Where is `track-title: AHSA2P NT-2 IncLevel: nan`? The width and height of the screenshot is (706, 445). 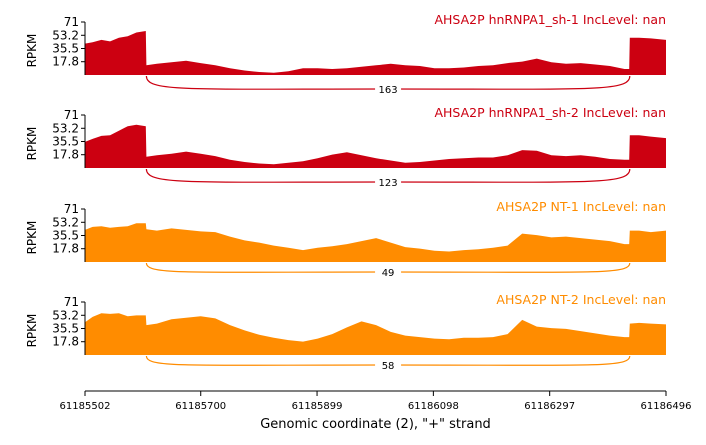
track-title: AHSA2P NT-2 IncLevel: nan is located at coordinates (581, 299).